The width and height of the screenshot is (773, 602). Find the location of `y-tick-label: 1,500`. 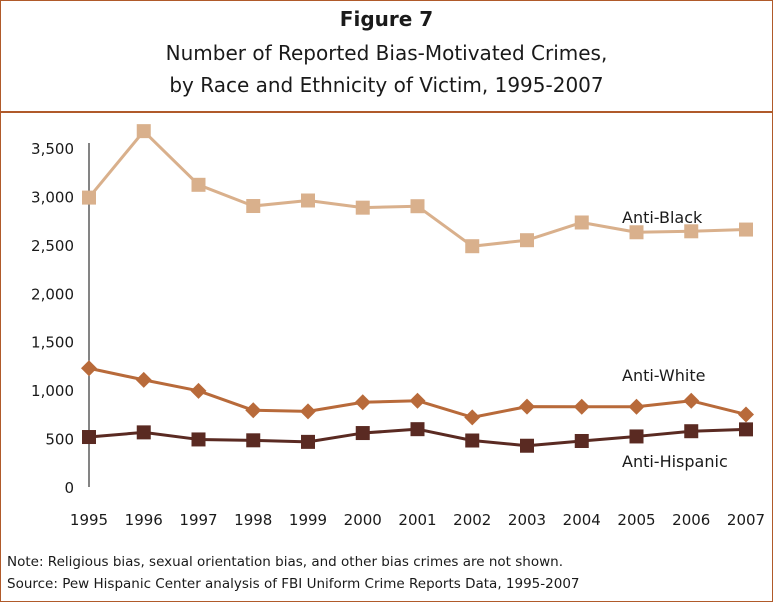

y-tick-label: 1,500 is located at coordinates (52, 343).